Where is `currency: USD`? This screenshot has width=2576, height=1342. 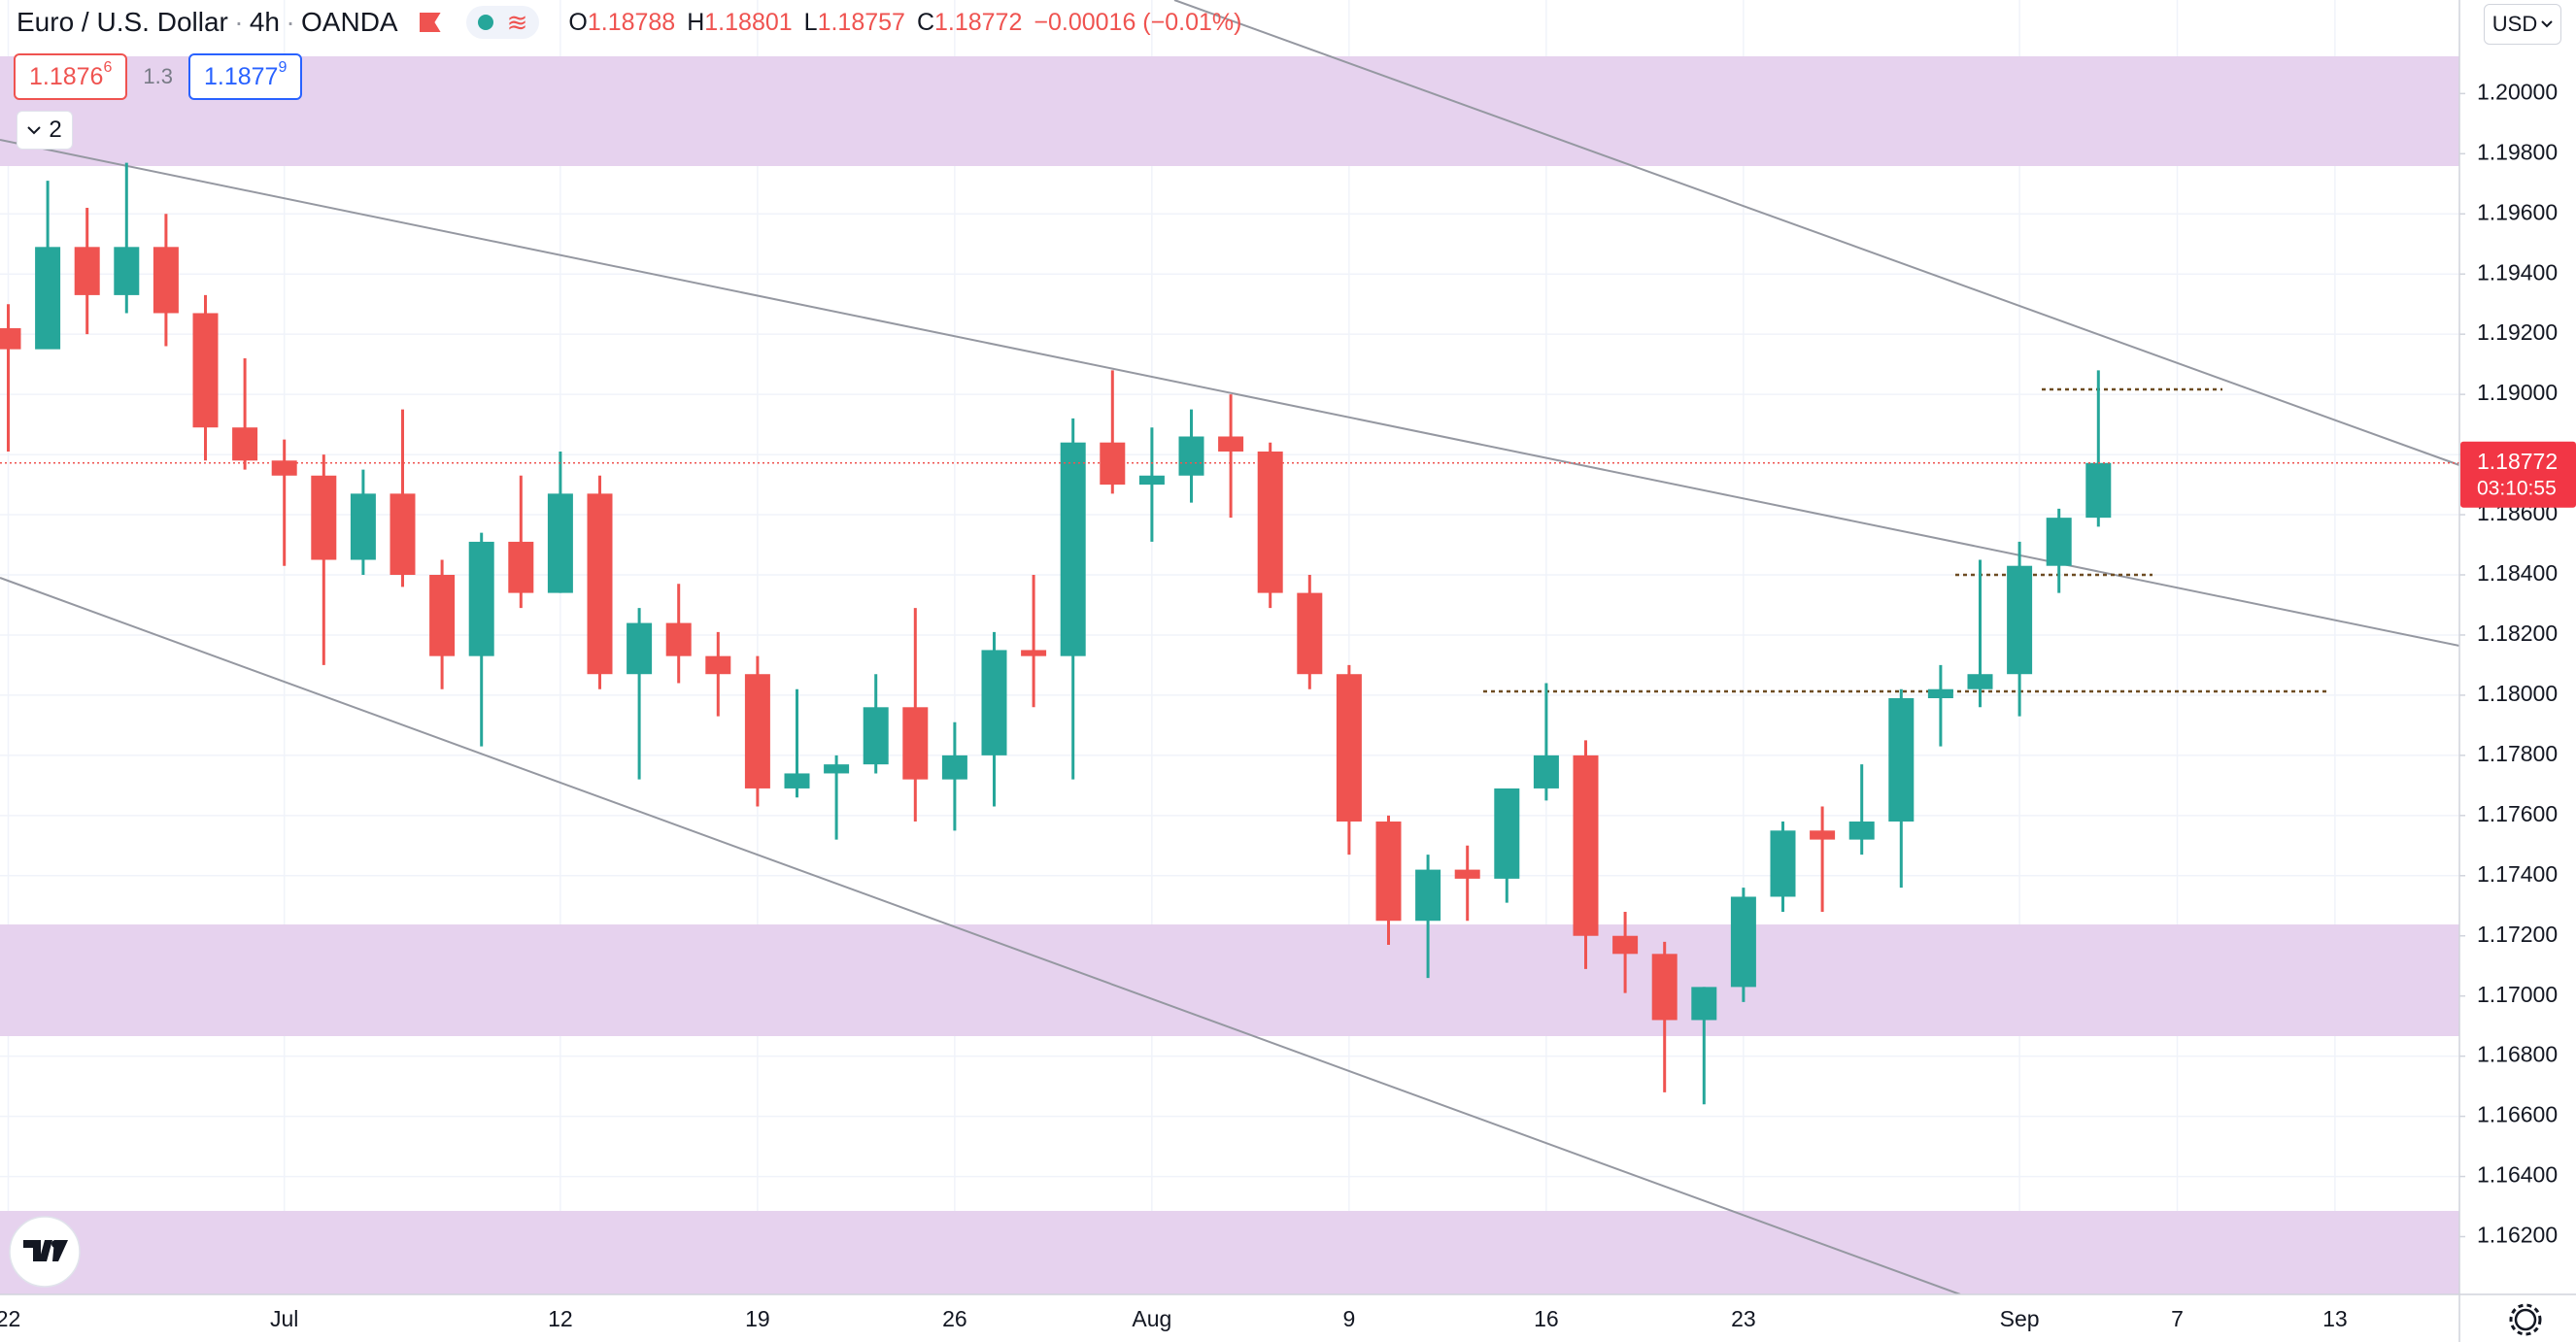
currency: USD is located at coordinates (2514, 24).